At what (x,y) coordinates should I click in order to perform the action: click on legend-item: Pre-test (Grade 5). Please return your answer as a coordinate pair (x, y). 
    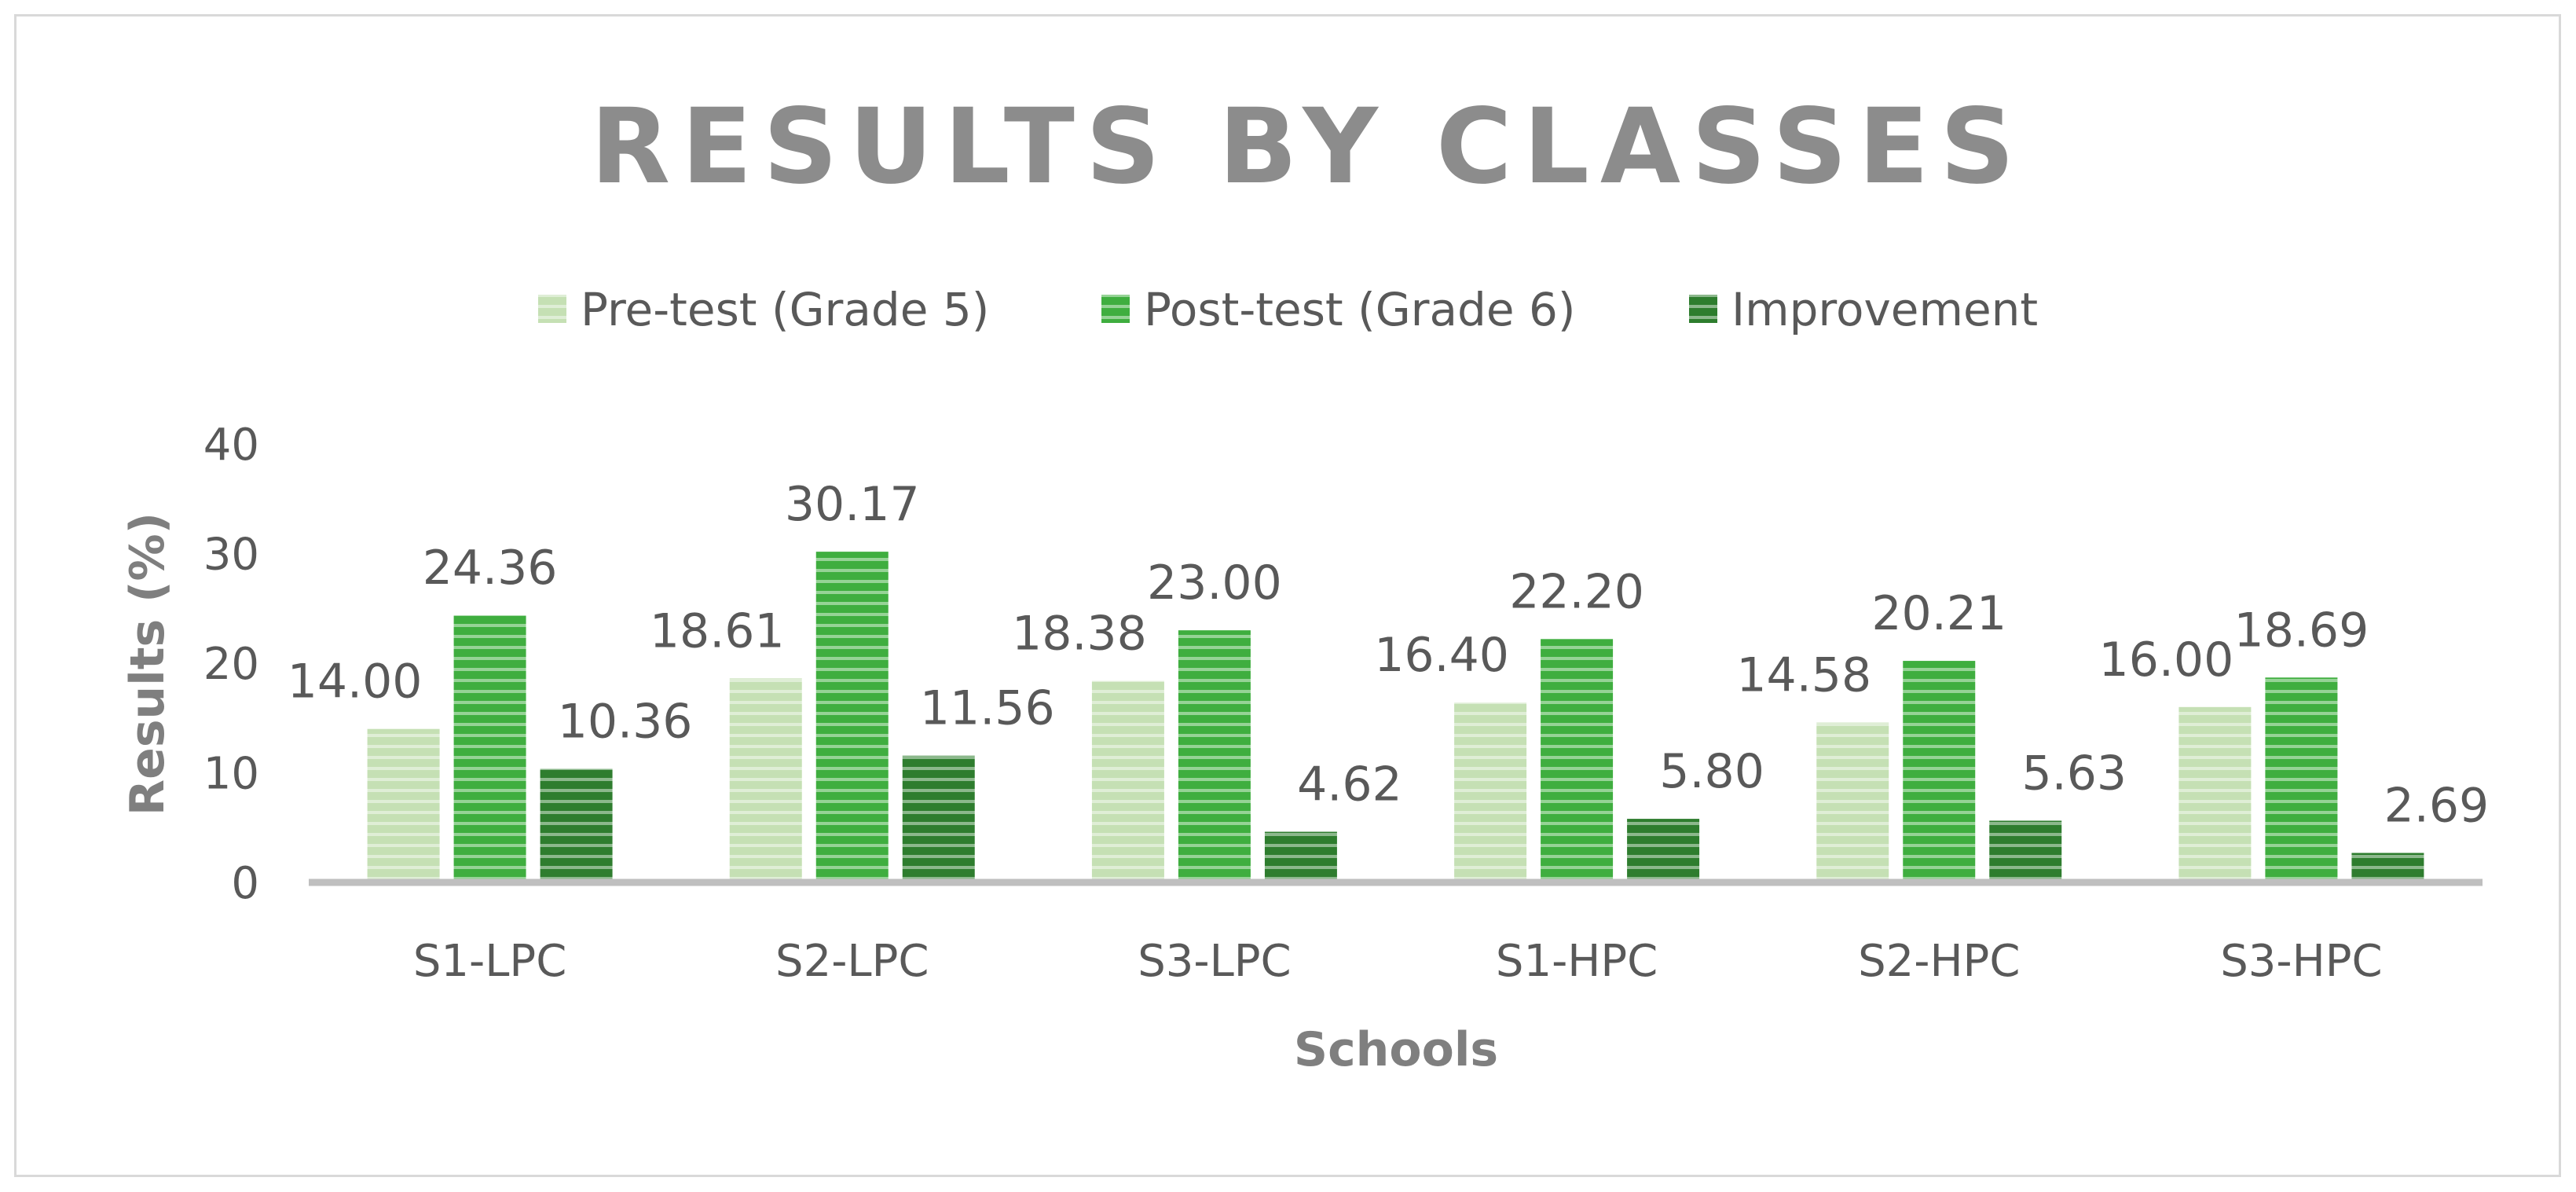
    Looking at the image, I should click on (763, 309).